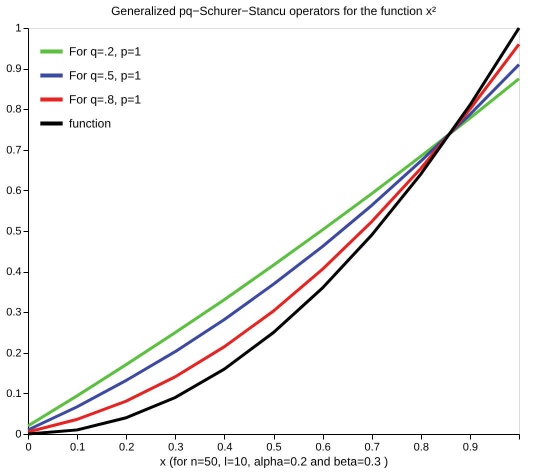 This screenshot has width=533, height=472. What do you see at coordinates (14, 190) in the screenshot?
I see `y-tick-label: 0.6` at bounding box center [14, 190].